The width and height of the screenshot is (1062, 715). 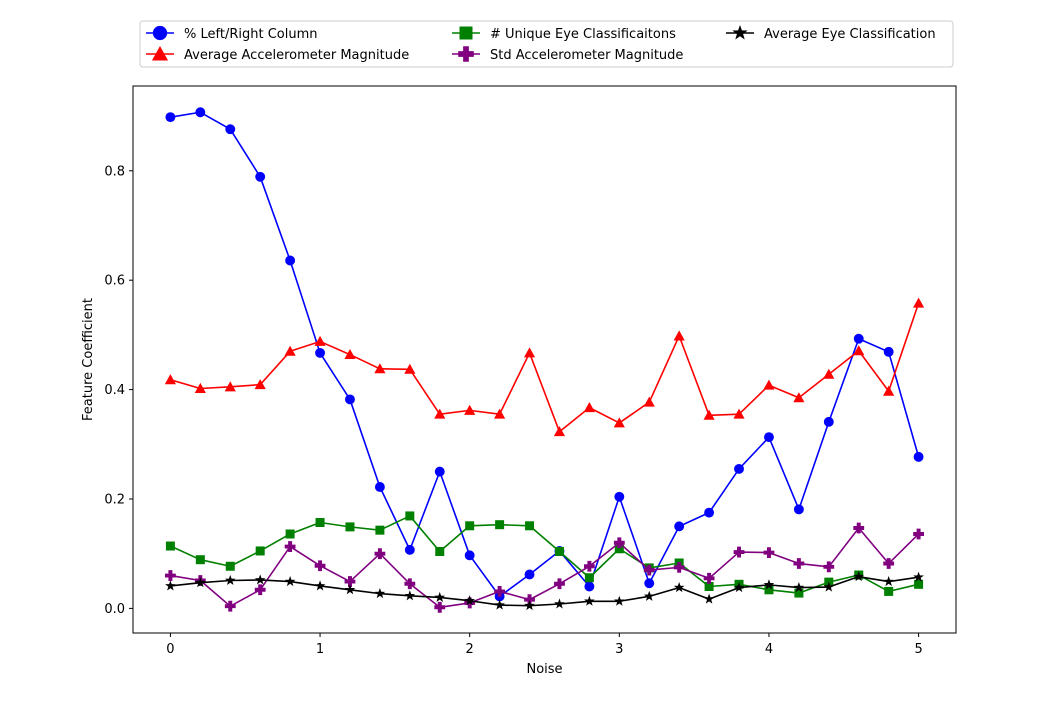 I want to click on legend-label: Average Accelerometer Magnitude, so click(x=296, y=55).